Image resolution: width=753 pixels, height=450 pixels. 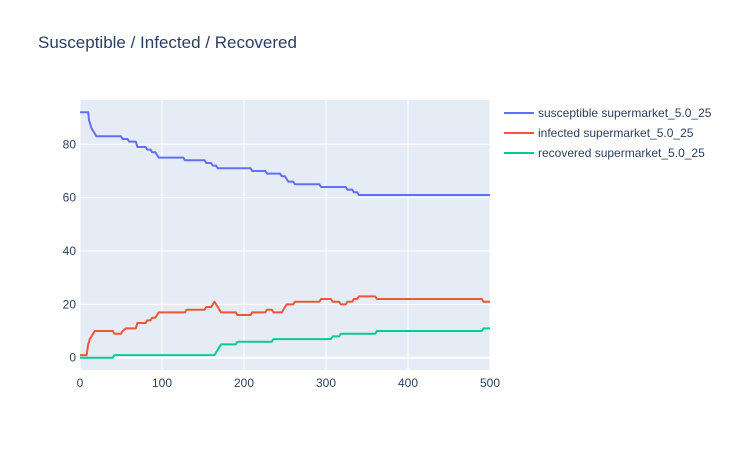 What do you see at coordinates (80, 383) in the screenshot?
I see `x-tick-label: 0` at bounding box center [80, 383].